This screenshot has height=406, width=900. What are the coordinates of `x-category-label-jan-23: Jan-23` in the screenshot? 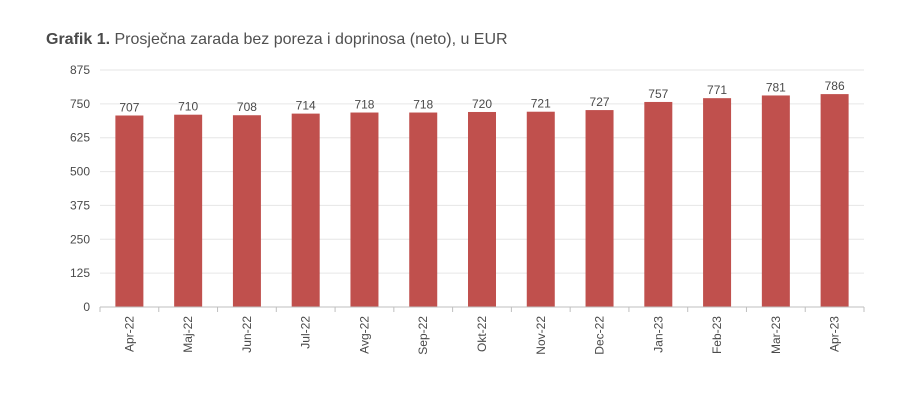 It's located at (658, 334).